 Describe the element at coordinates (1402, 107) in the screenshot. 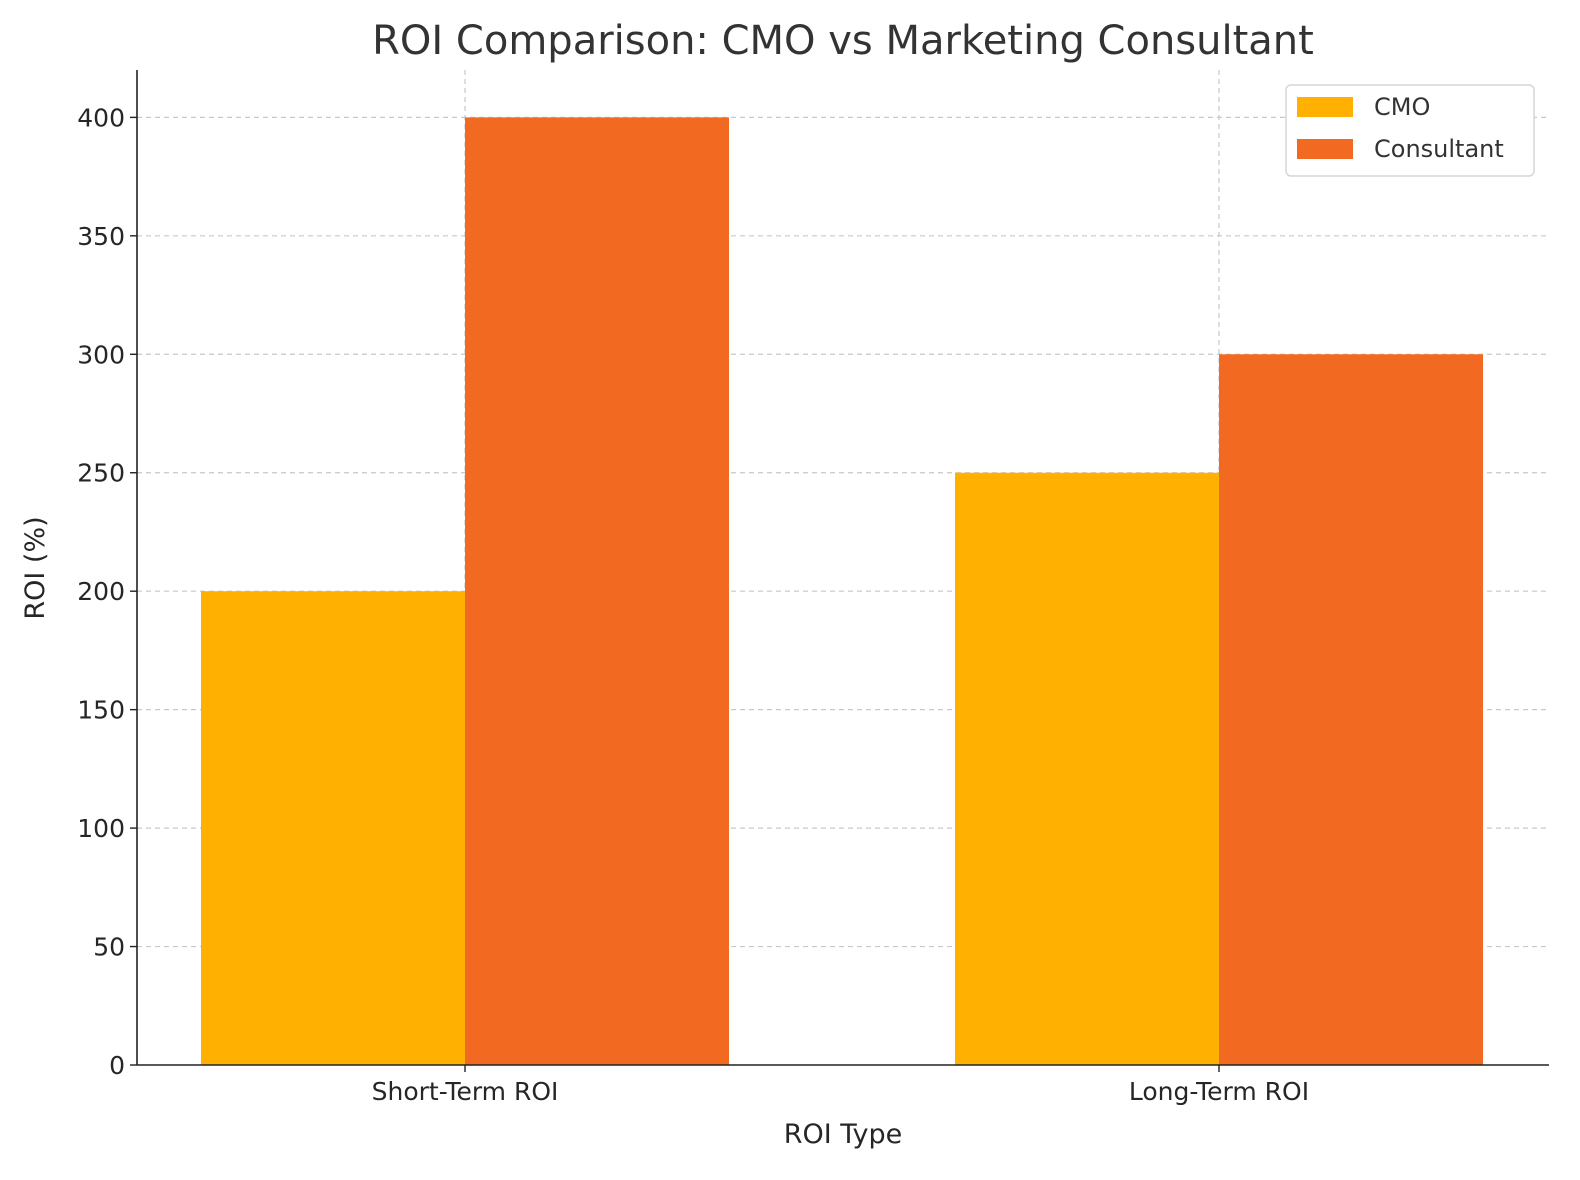

I see `legend-label-cmo: CMO` at that location.